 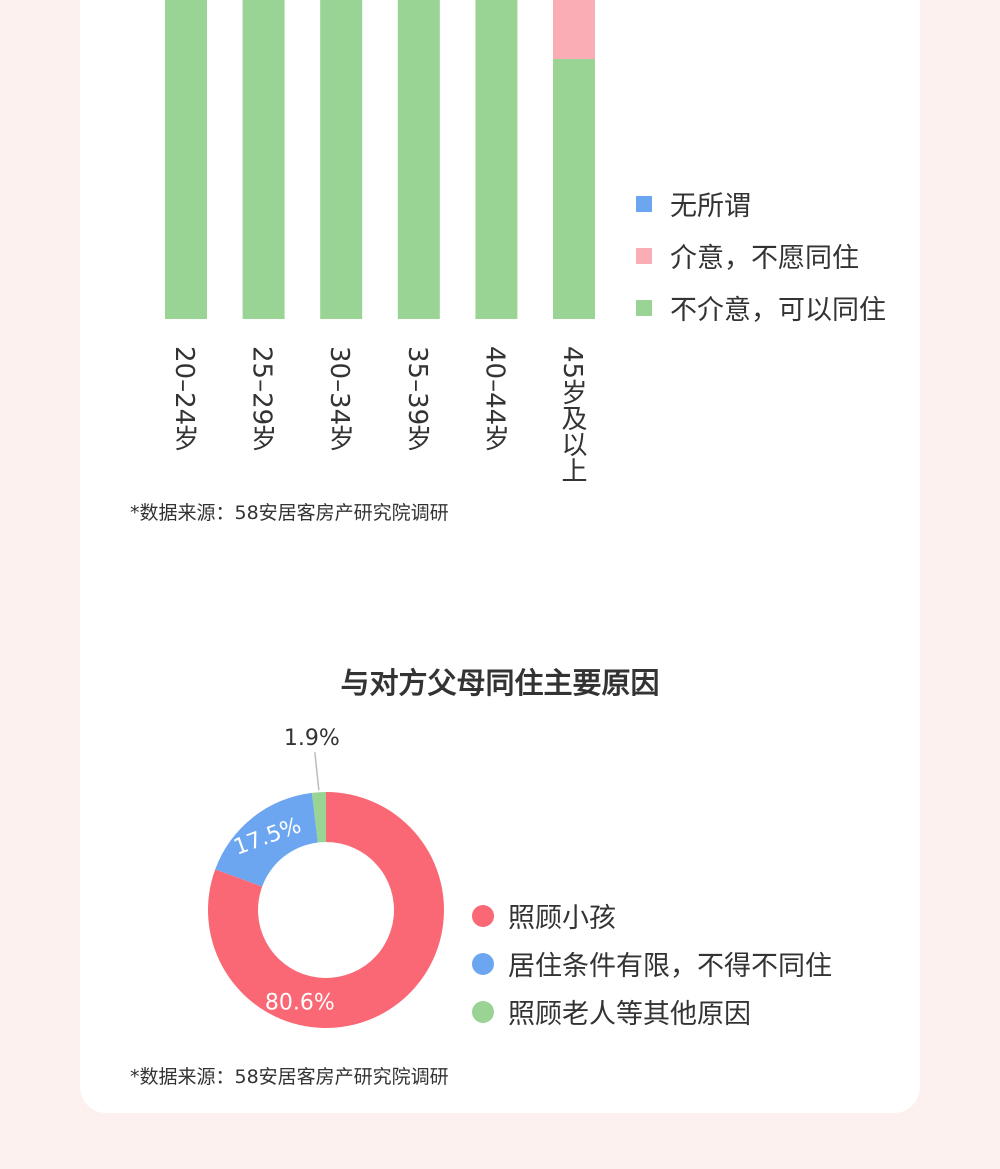 What do you see at coordinates (562, 918) in the screenshot?
I see `legend-label: 照顾小孩` at bounding box center [562, 918].